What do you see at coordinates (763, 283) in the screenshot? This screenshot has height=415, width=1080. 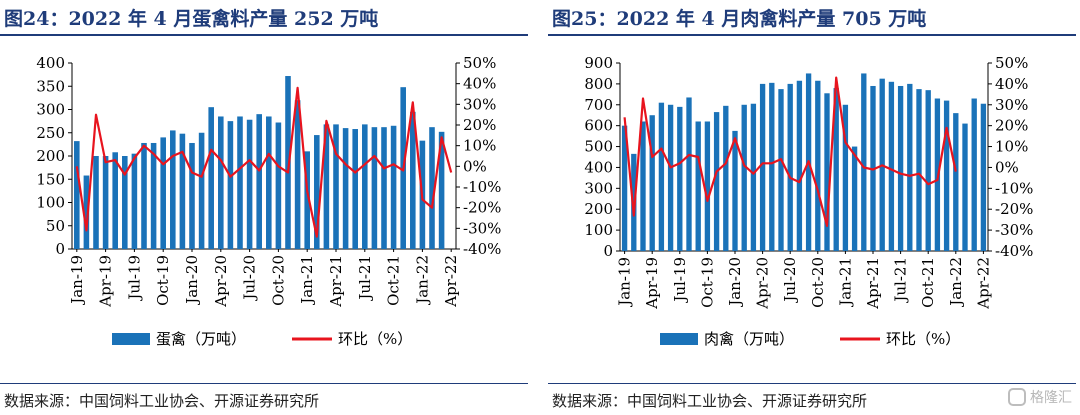 I see `x-tick-label: Apr-20` at bounding box center [763, 283].